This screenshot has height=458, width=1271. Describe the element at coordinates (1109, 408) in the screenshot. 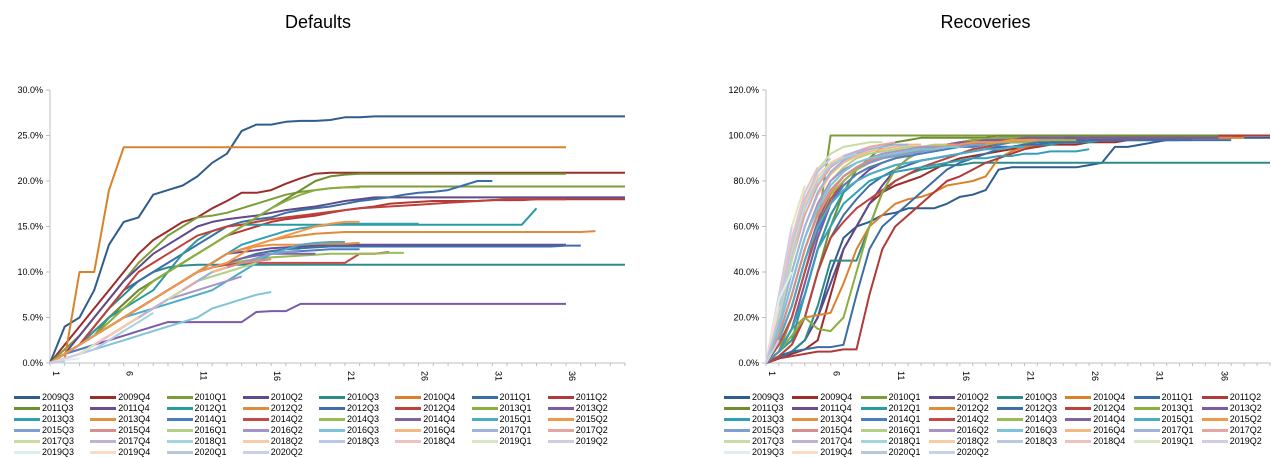

I see `legend-label: 2012Q4` at that location.